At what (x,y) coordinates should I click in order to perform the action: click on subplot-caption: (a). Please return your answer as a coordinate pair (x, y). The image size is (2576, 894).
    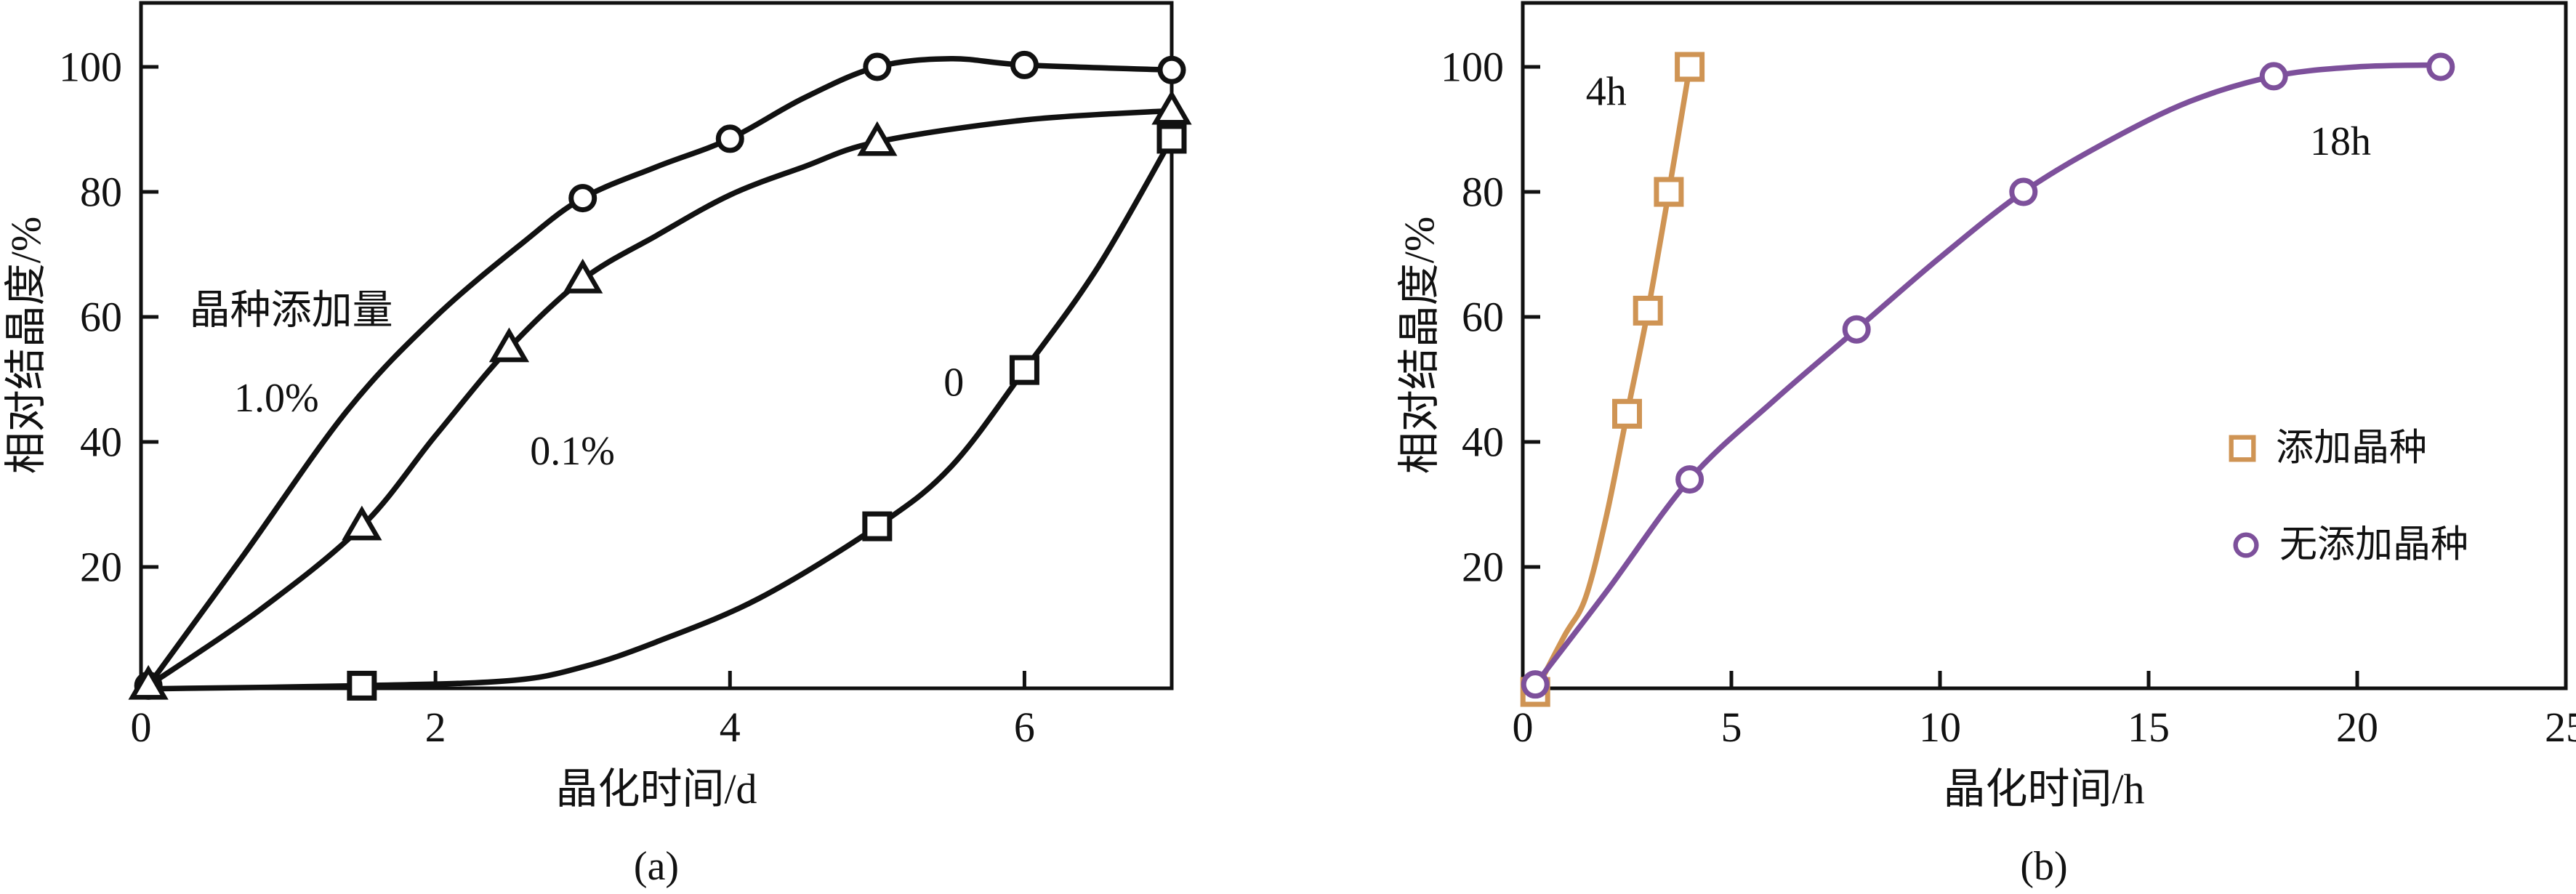
    Looking at the image, I should click on (656, 866).